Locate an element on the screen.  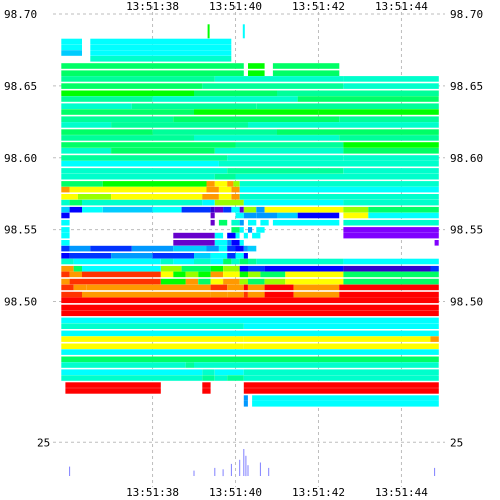
y-tick-label-left: 98.60 is located at coordinates (20, 158).